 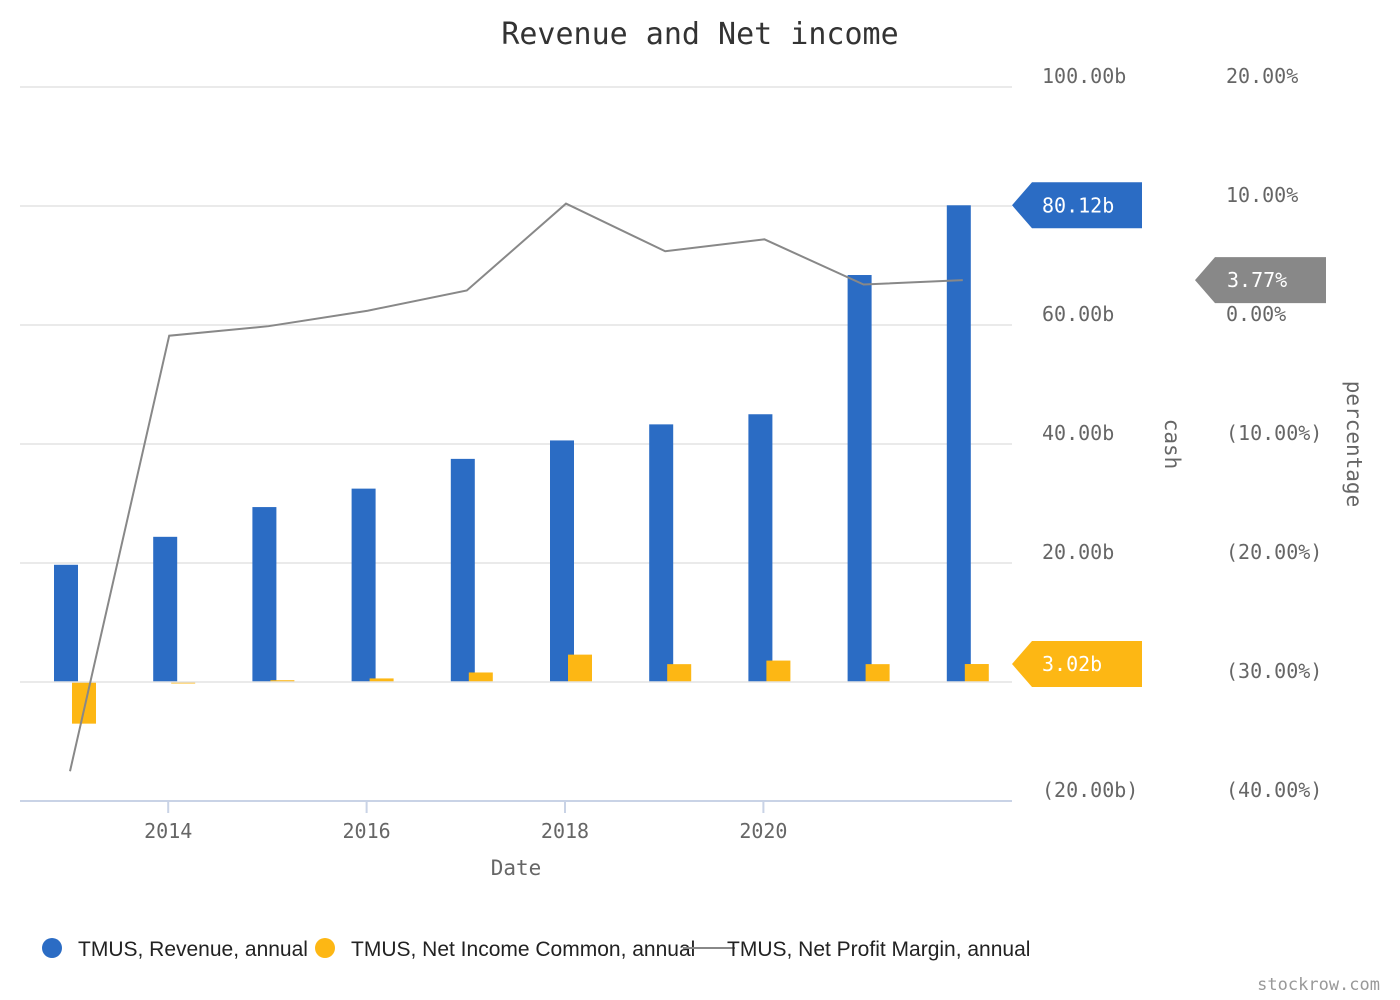 What do you see at coordinates (1257, 280) in the screenshot?
I see `badge-label: 3.77%` at bounding box center [1257, 280].